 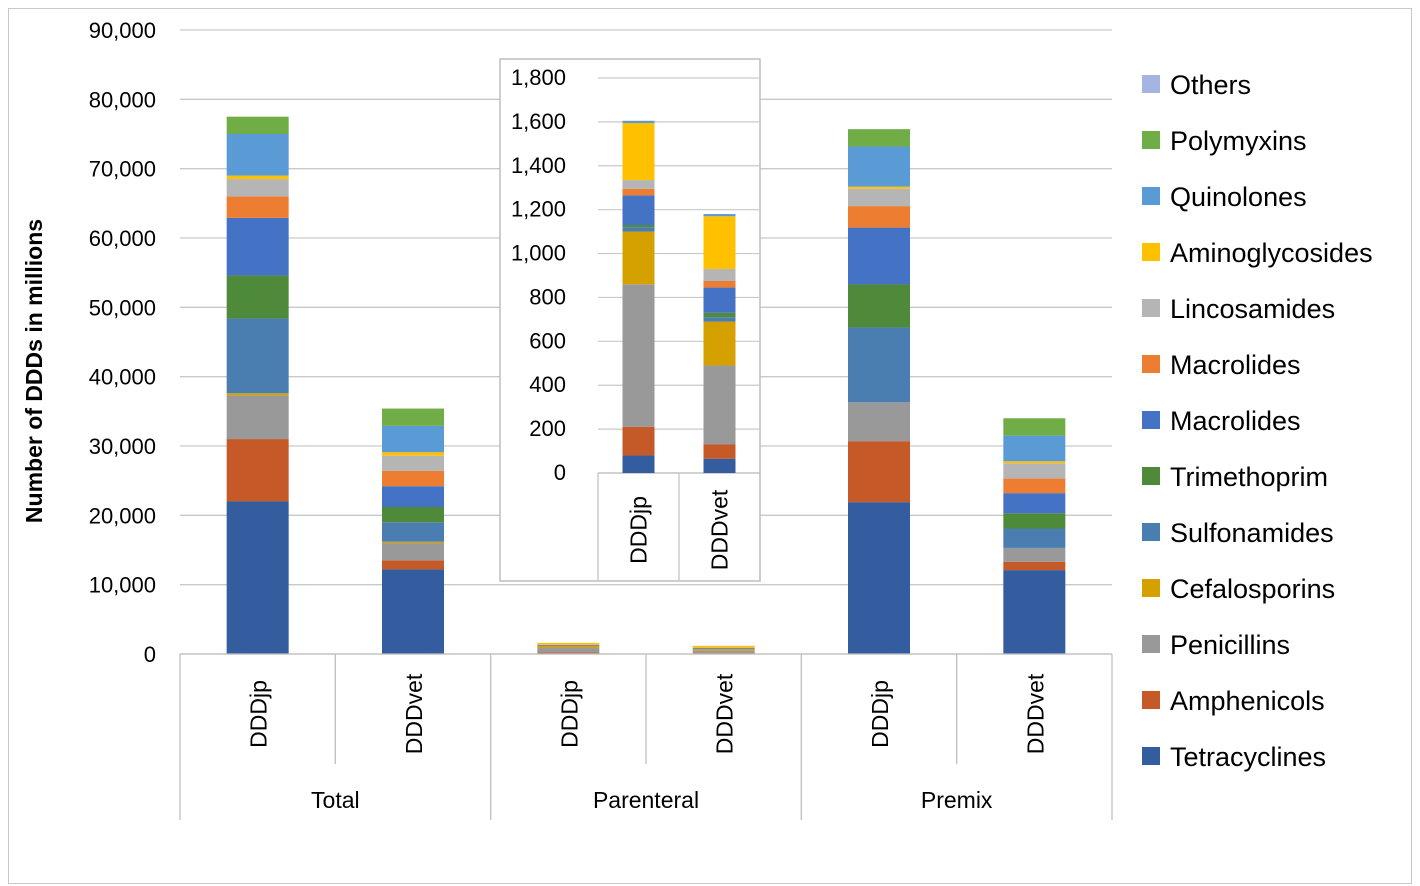 I want to click on inset-y-tick-label: 600, so click(x=547, y=340).